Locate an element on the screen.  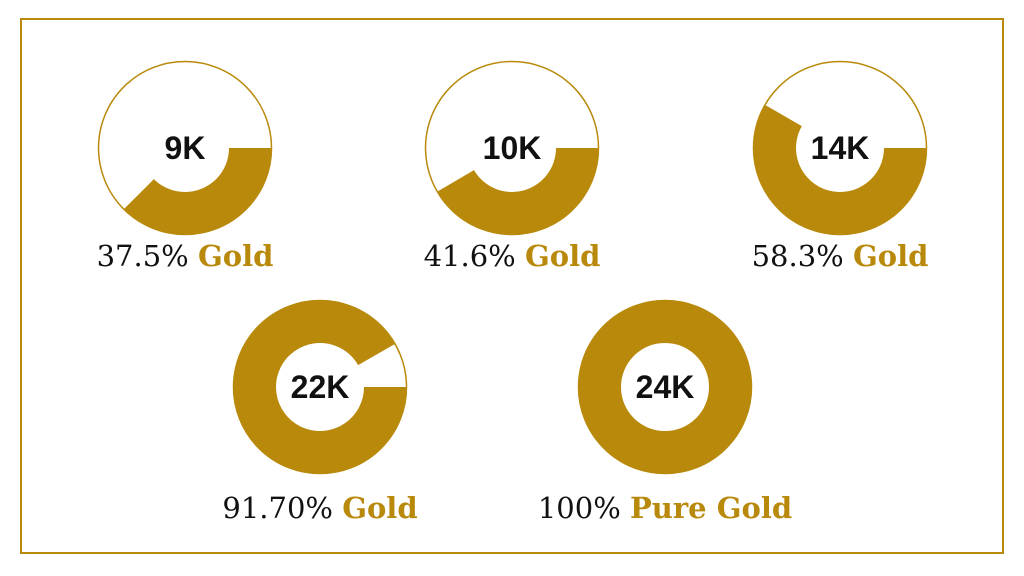
center-label: 14K is located at coordinates (840, 148).